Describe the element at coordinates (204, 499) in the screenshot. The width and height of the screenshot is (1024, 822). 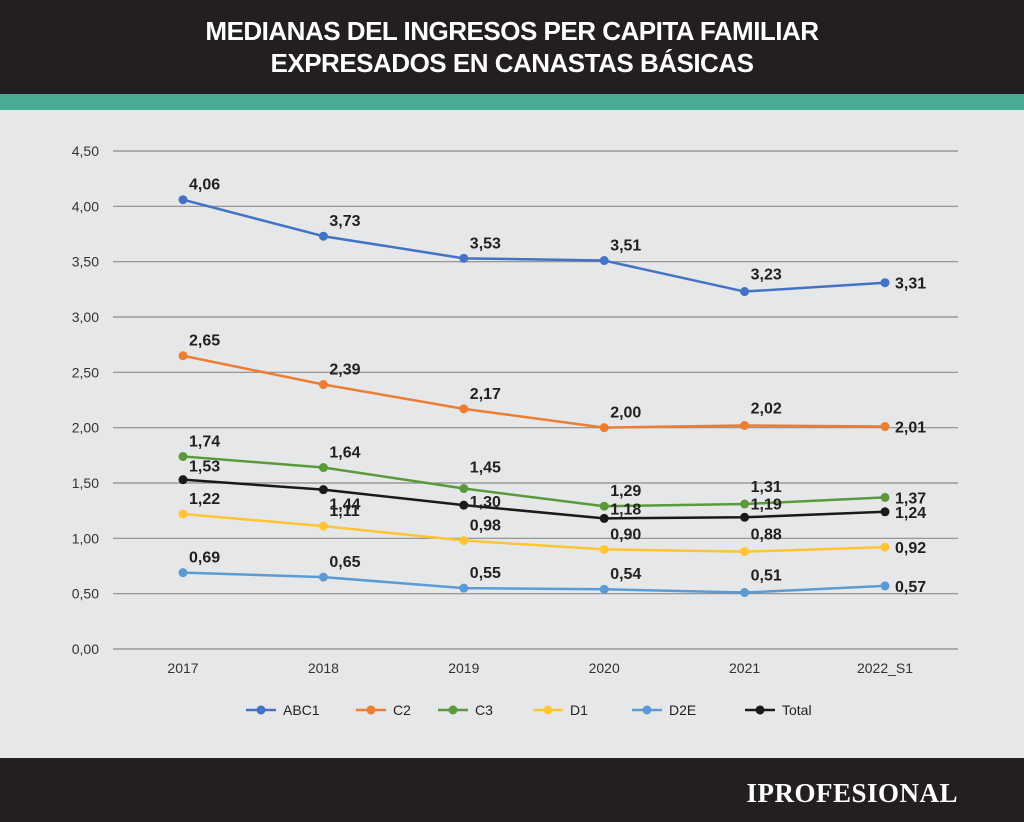
I see `data-label-d1: 1,22` at that location.